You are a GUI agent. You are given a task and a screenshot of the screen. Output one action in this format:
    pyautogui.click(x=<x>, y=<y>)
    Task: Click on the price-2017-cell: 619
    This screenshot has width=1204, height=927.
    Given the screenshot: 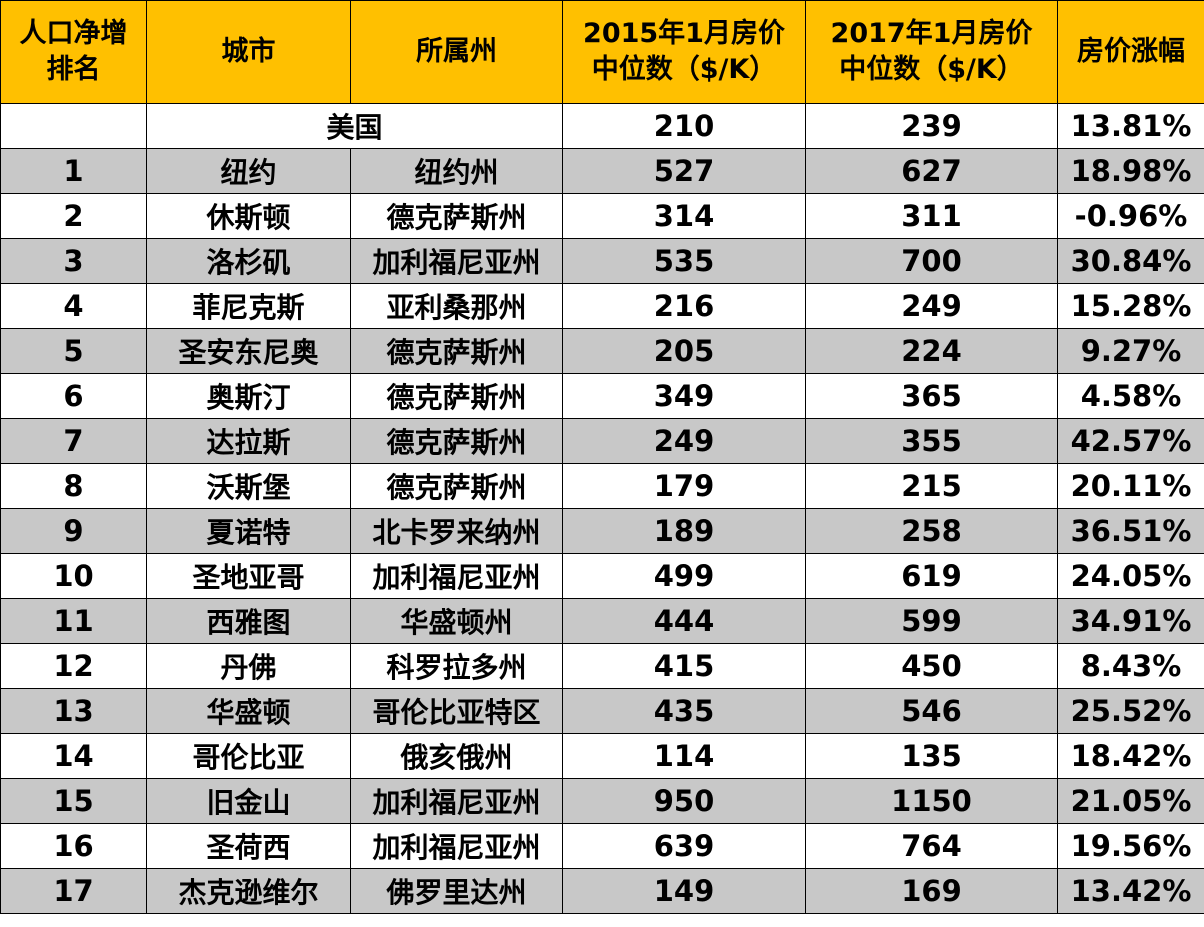 What is the action you would take?
    pyautogui.click(x=931, y=576)
    